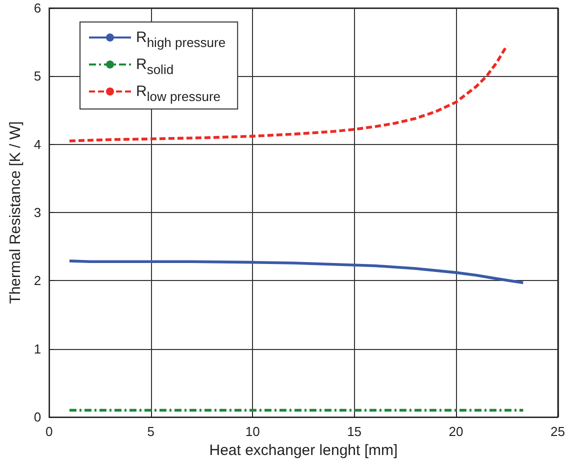  What do you see at coordinates (150, 432) in the screenshot?
I see `x-tick-label: 5` at bounding box center [150, 432].